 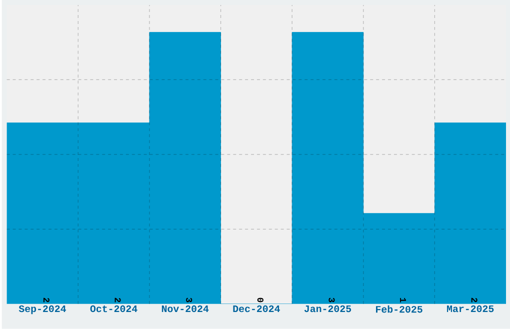 What do you see at coordinates (403, 300) in the screenshot?
I see `data-label: 1` at bounding box center [403, 300].